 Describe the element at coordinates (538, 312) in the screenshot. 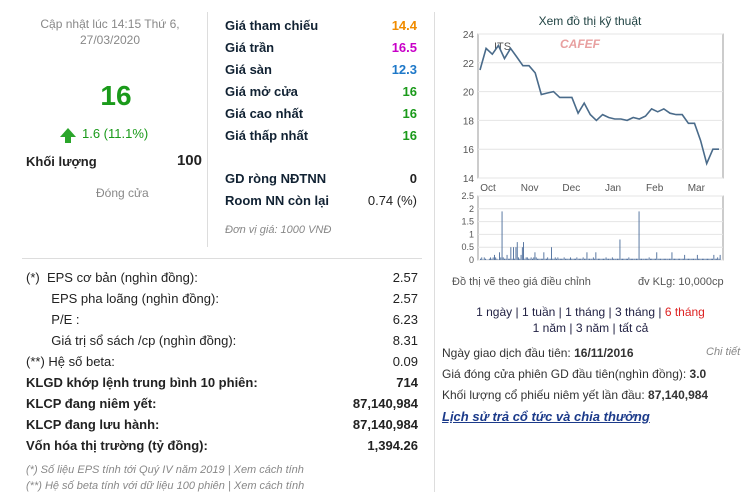

I see `period-option: 1 tuần` at that location.